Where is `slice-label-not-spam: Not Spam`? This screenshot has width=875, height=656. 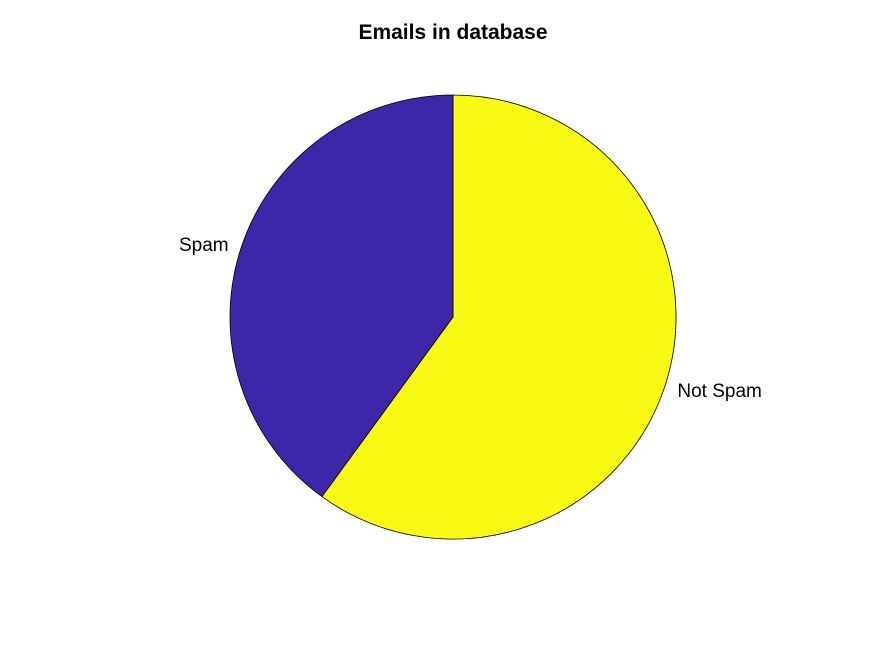 slice-label-not-spam: Not Spam is located at coordinates (719, 391).